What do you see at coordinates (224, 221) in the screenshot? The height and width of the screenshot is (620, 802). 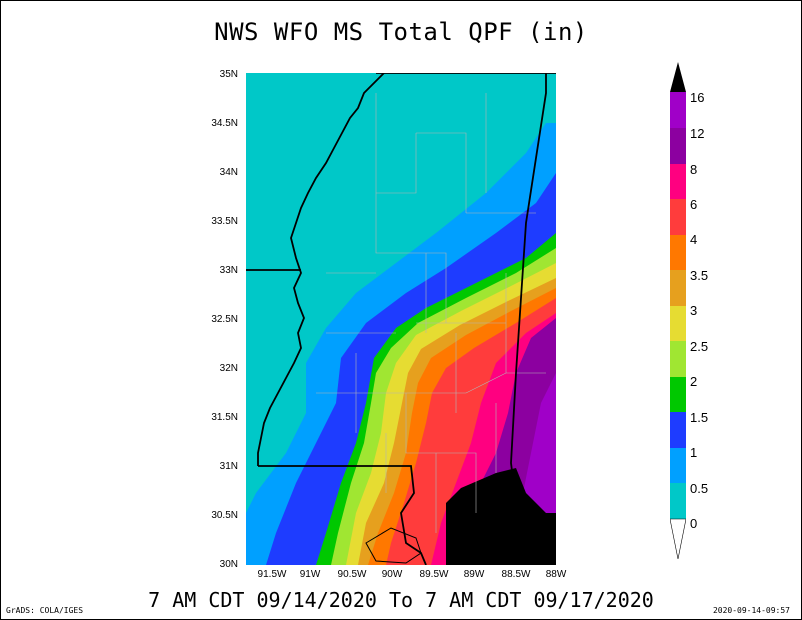 I see `lat-label-33-5n: 33.5N` at bounding box center [224, 221].